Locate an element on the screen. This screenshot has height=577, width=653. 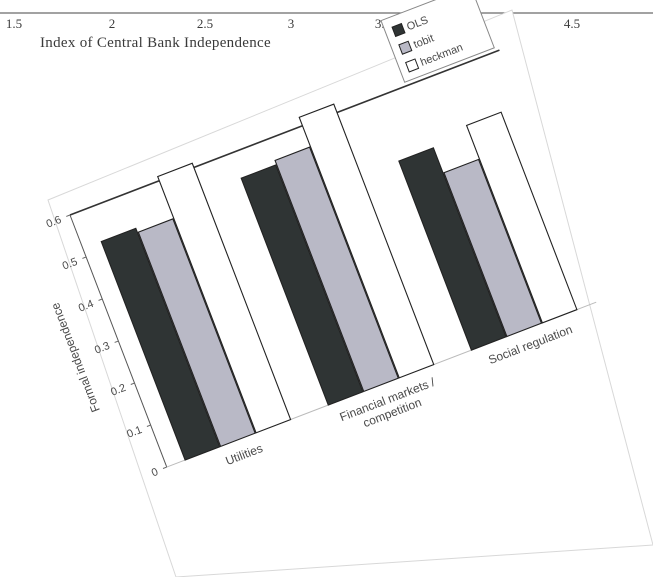
y-tick-label: 0.4 is located at coordinates (86, 306).